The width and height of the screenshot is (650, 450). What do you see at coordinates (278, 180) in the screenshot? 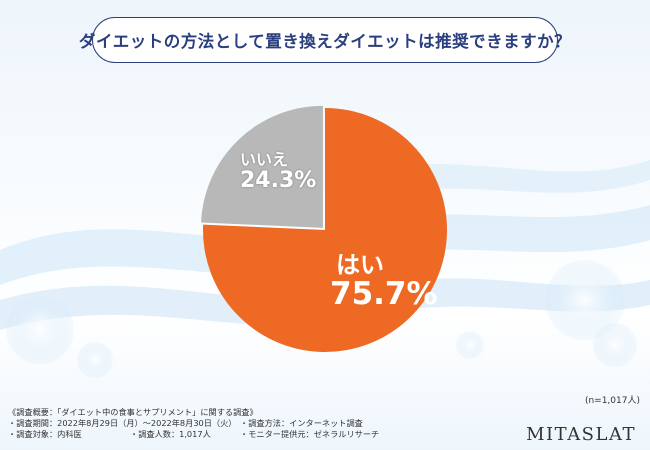
I see `slice-value-no: 24.3%` at bounding box center [278, 180].